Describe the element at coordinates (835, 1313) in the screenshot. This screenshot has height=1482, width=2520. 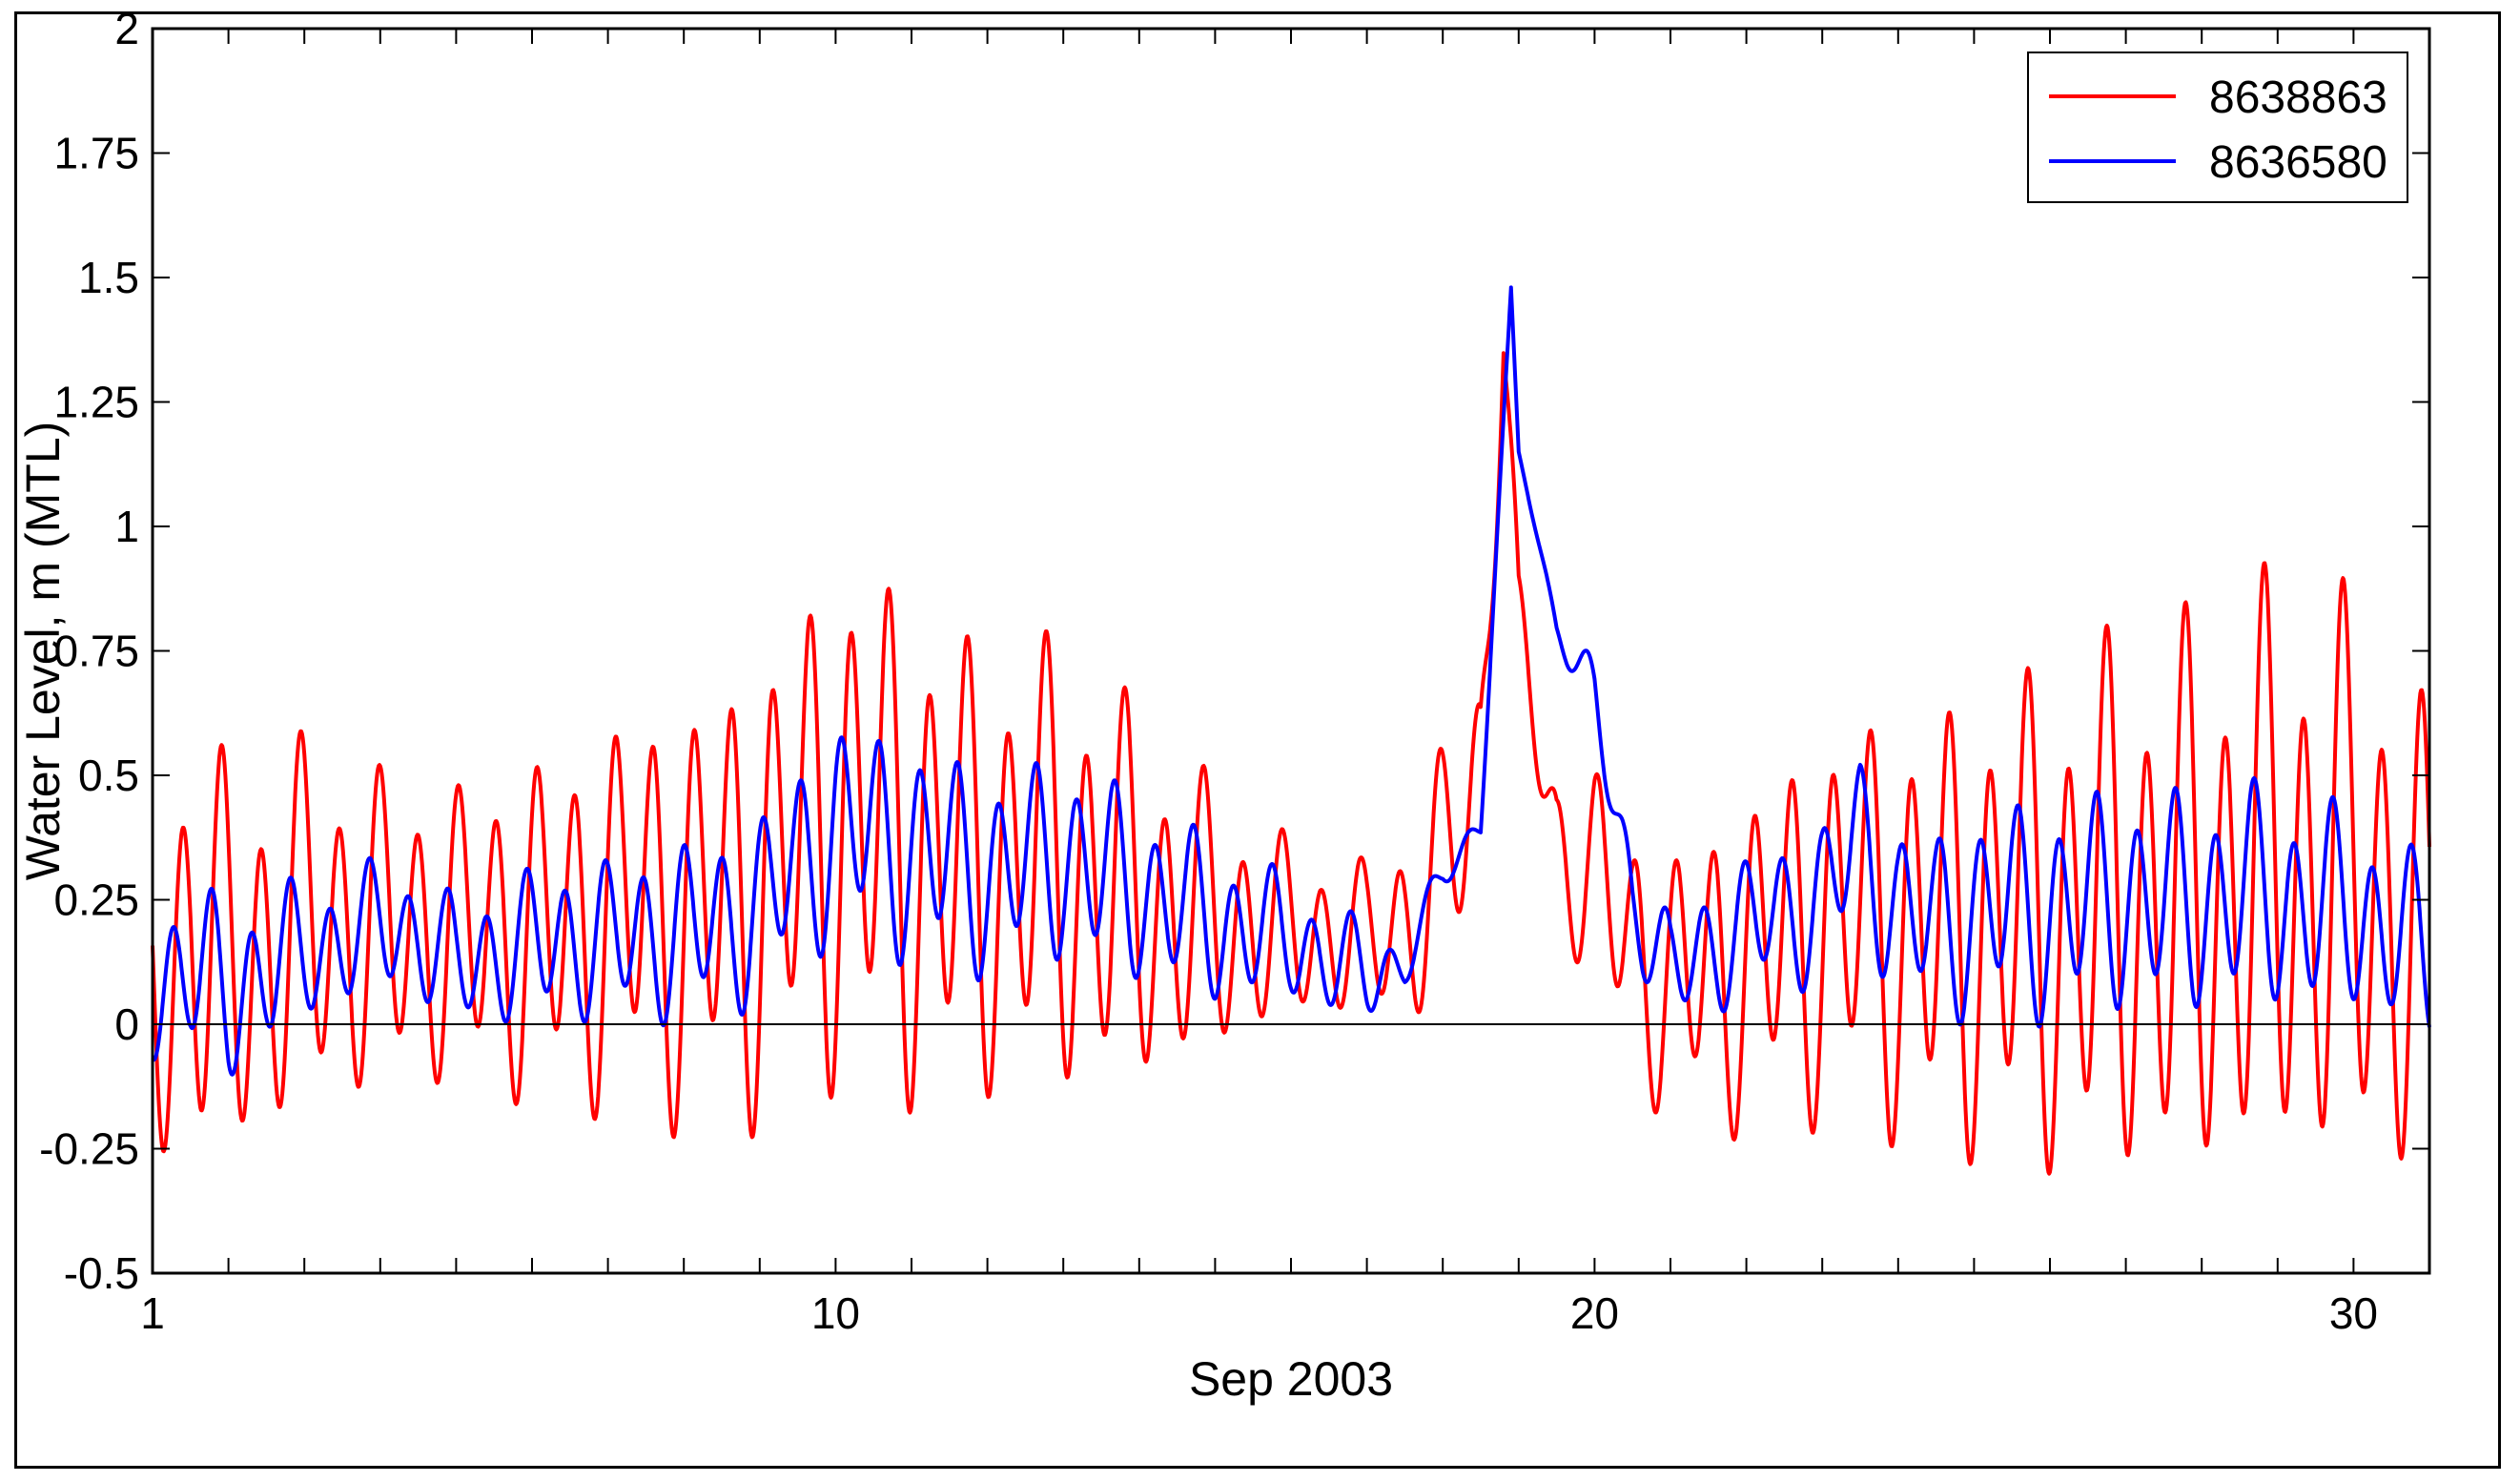
I see `x-tick-label: 10` at that location.